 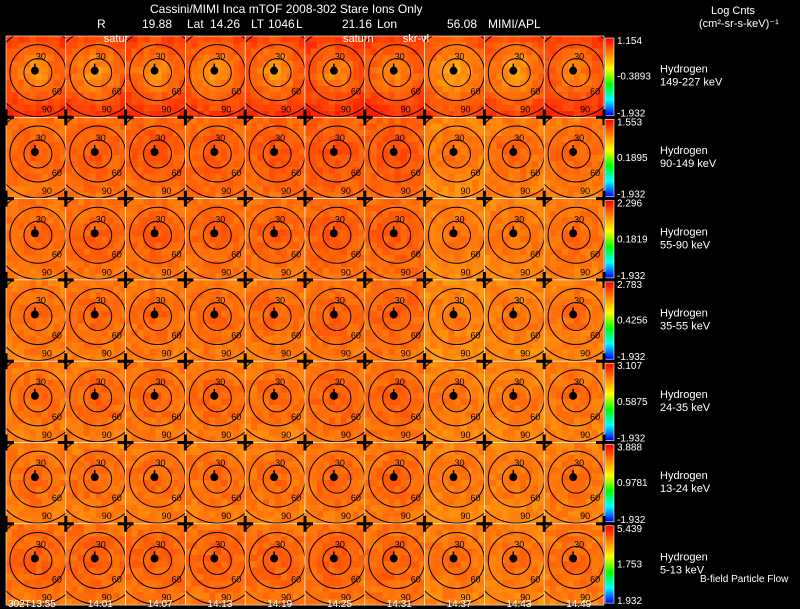 What do you see at coordinates (578, 604) in the screenshot?
I see `x-tick-label: 14:49` at bounding box center [578, 604].